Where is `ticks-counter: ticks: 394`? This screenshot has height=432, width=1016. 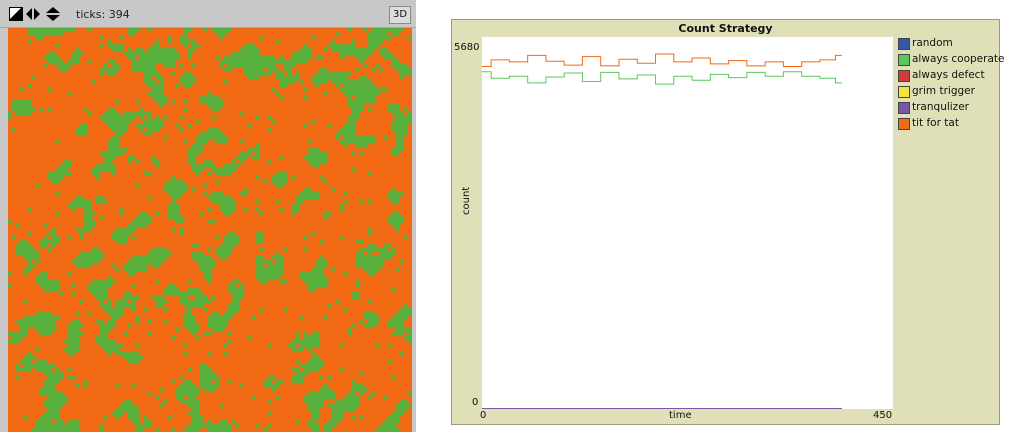
ticks-counter: ticks: 394 is located at coordinates (103, 14).